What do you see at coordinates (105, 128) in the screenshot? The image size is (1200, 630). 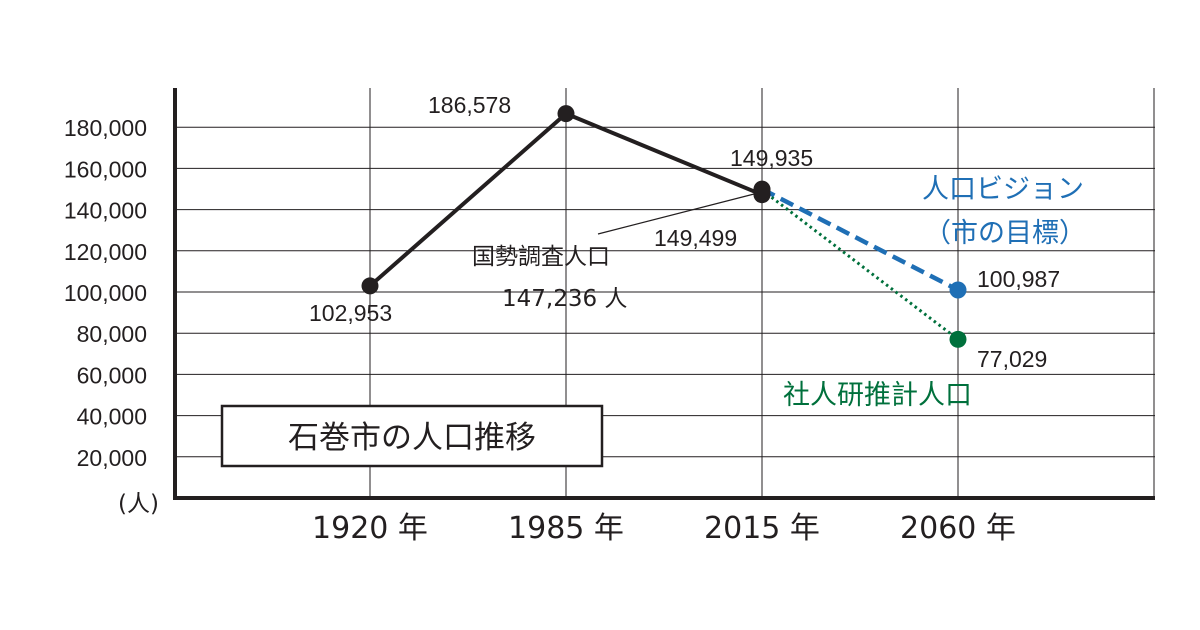 I see `y-tick-label: 180,000` at bounding box center [105, 128].